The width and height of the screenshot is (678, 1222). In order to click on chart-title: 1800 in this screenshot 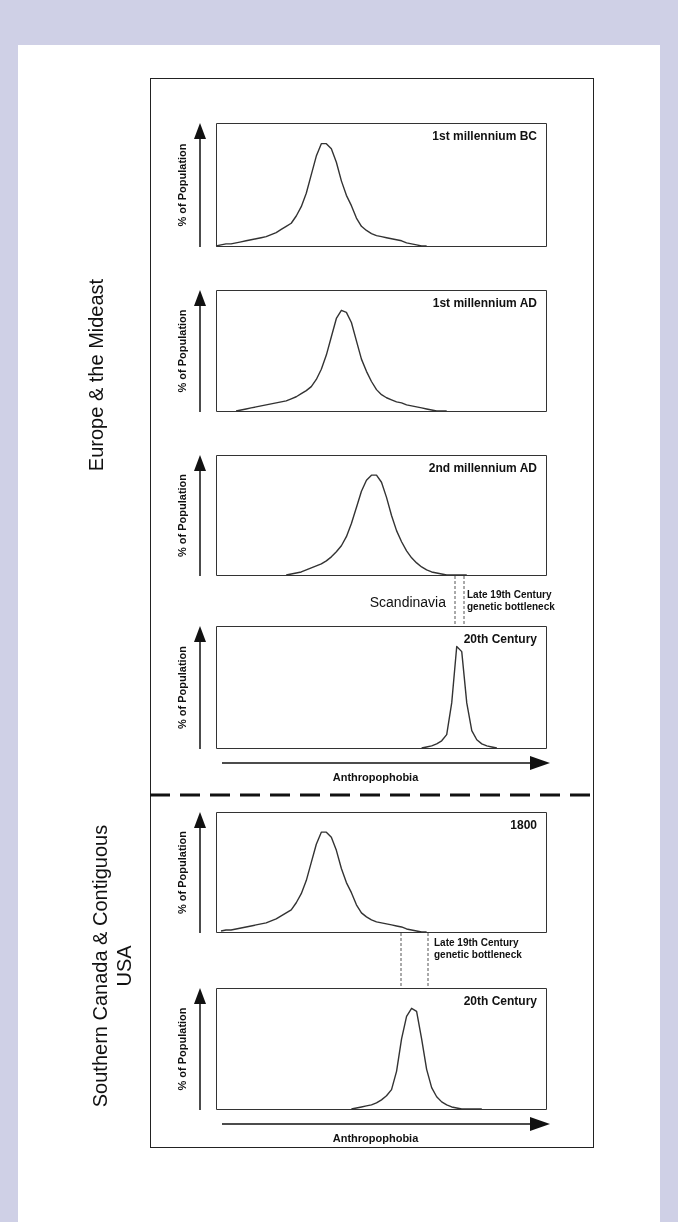, I will do `click(524, 825)`.